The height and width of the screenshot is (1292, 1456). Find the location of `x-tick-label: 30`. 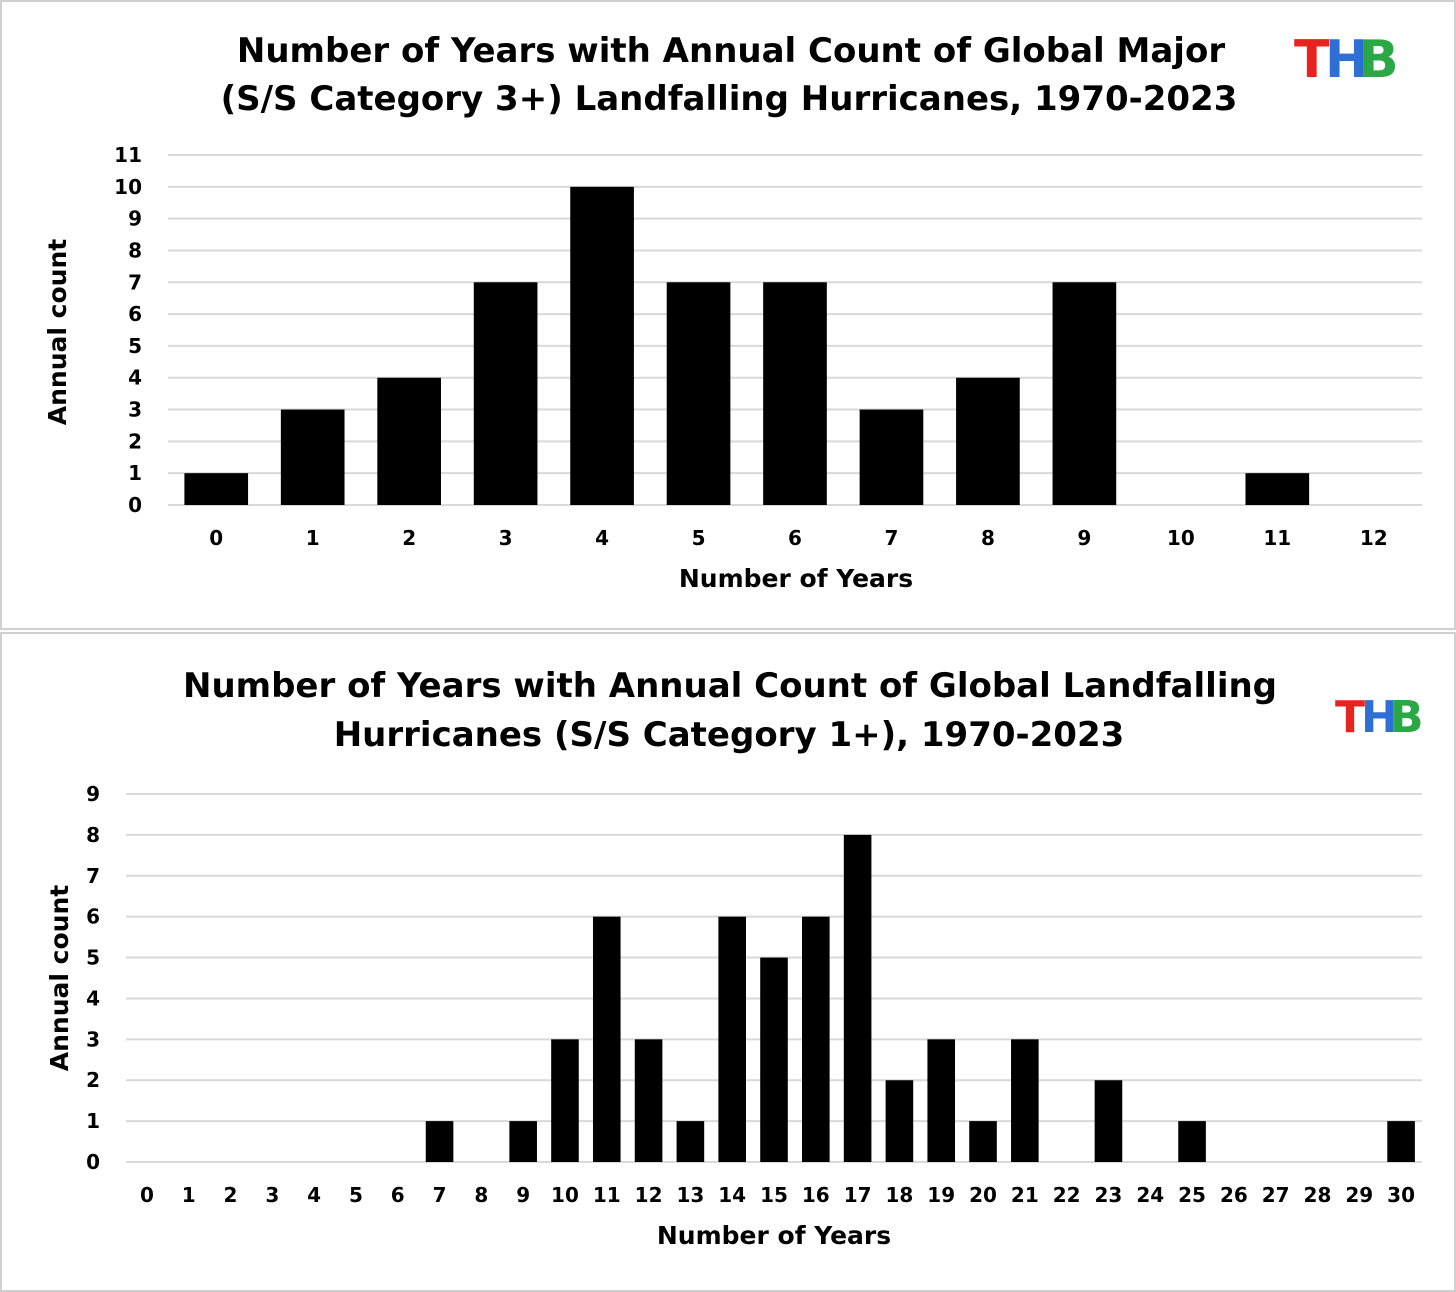

x-tick-label: 30 is located at coordinates (1401, 1195).